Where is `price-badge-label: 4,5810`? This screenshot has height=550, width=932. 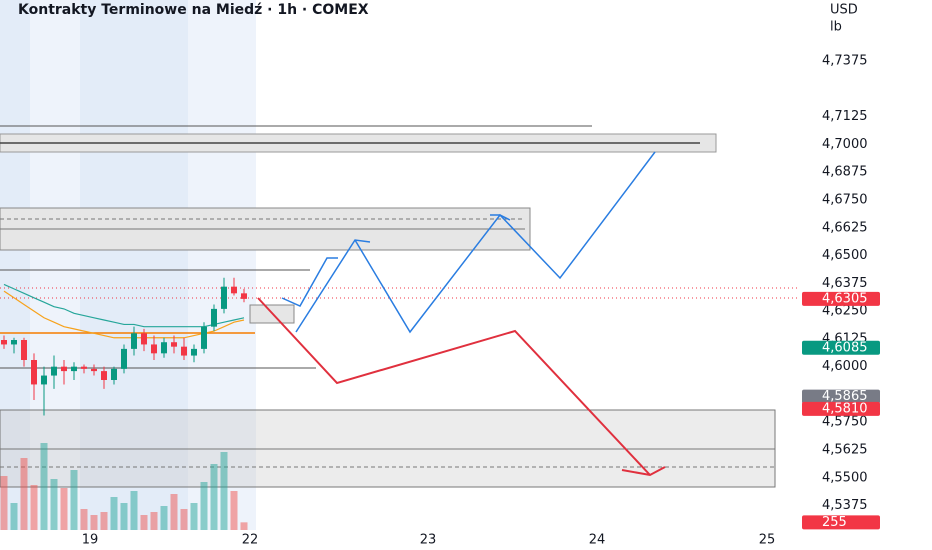
price-badge-label: 4,5810 is located at coordinates (845, 408).